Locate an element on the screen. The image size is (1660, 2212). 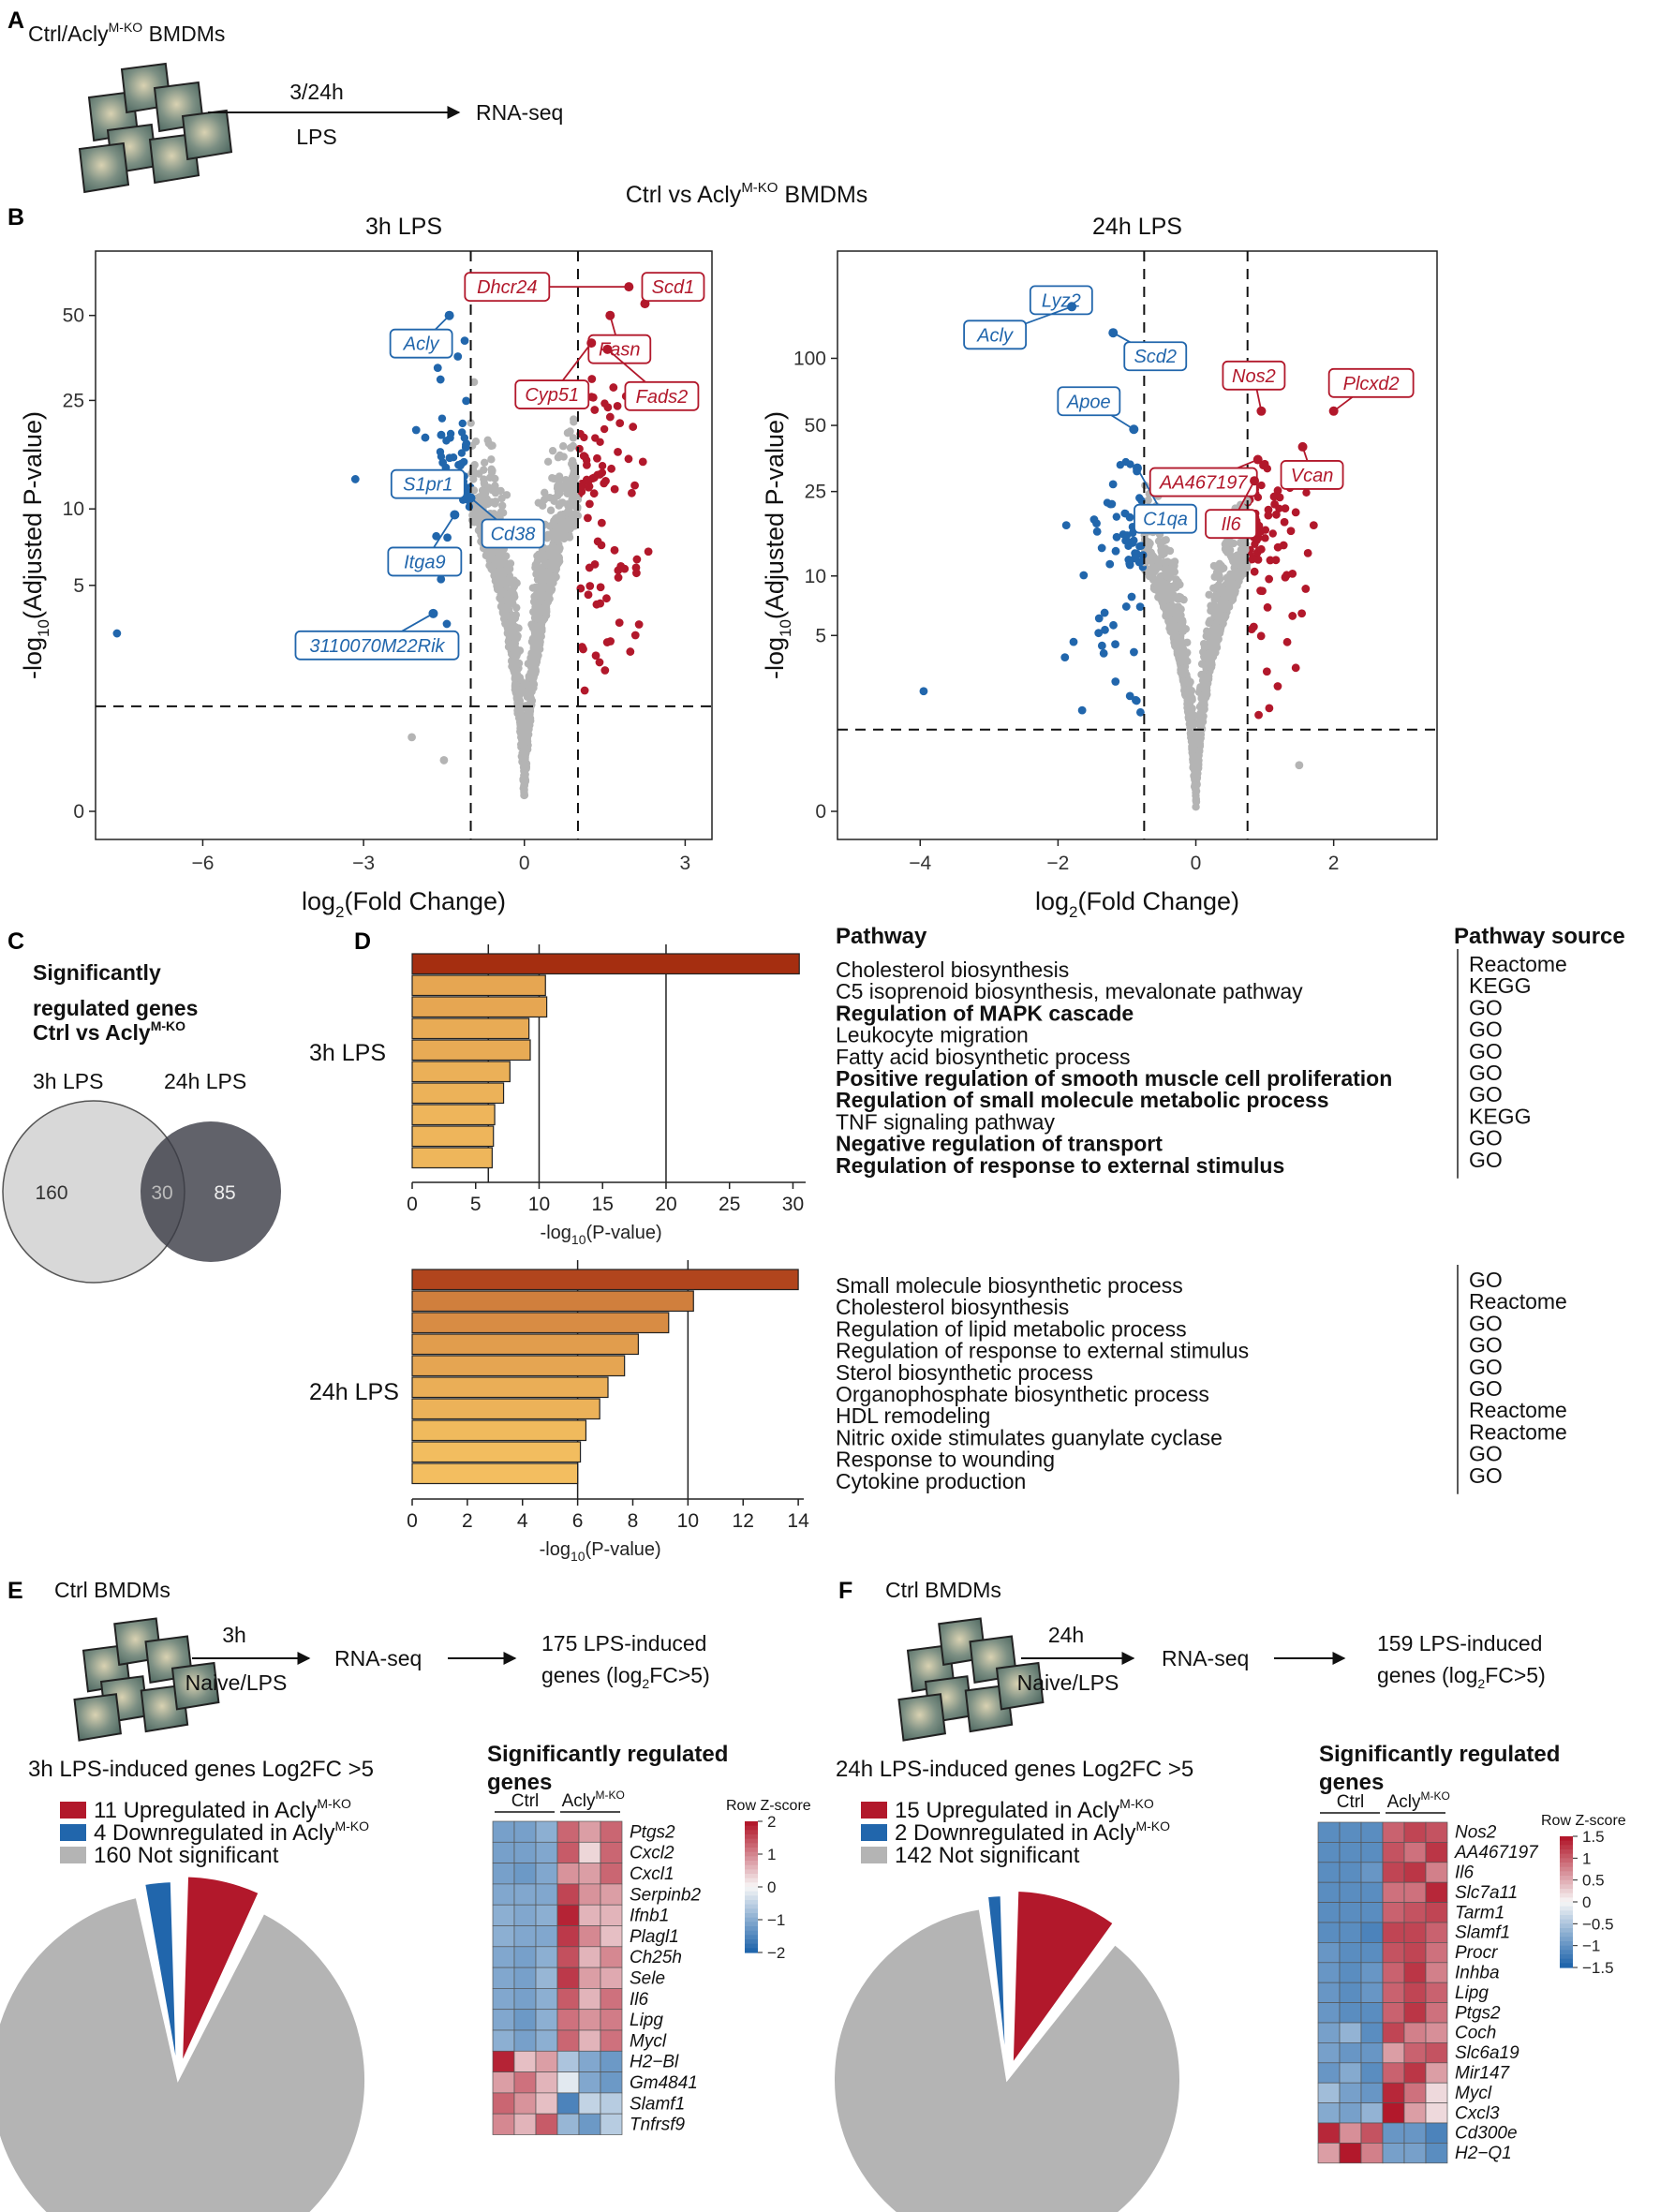
x-axis-label: log2(Fold Change) is located at coordinates (1137, 904).